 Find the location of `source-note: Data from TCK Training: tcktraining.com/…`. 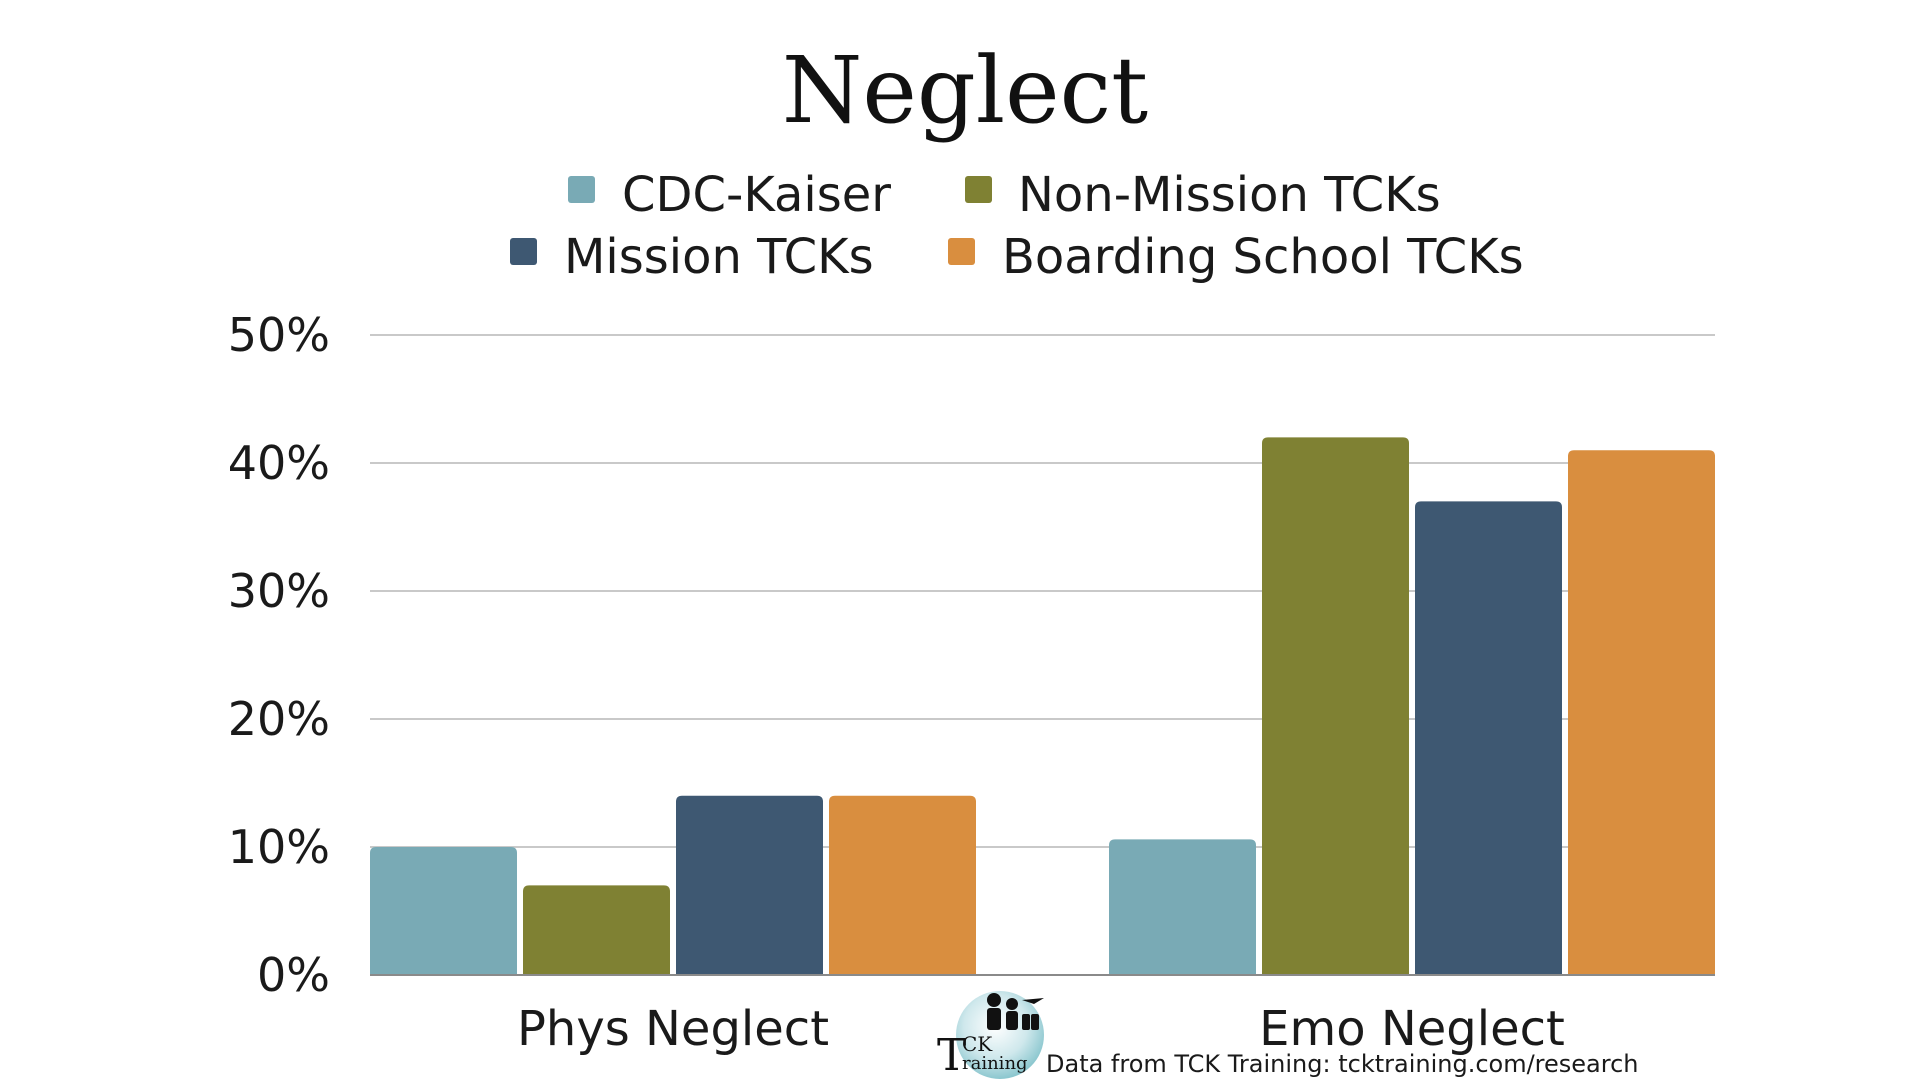

source-note: Data from TCK Training: tcktraining.com/… is located at coordinates (1342, 1064).